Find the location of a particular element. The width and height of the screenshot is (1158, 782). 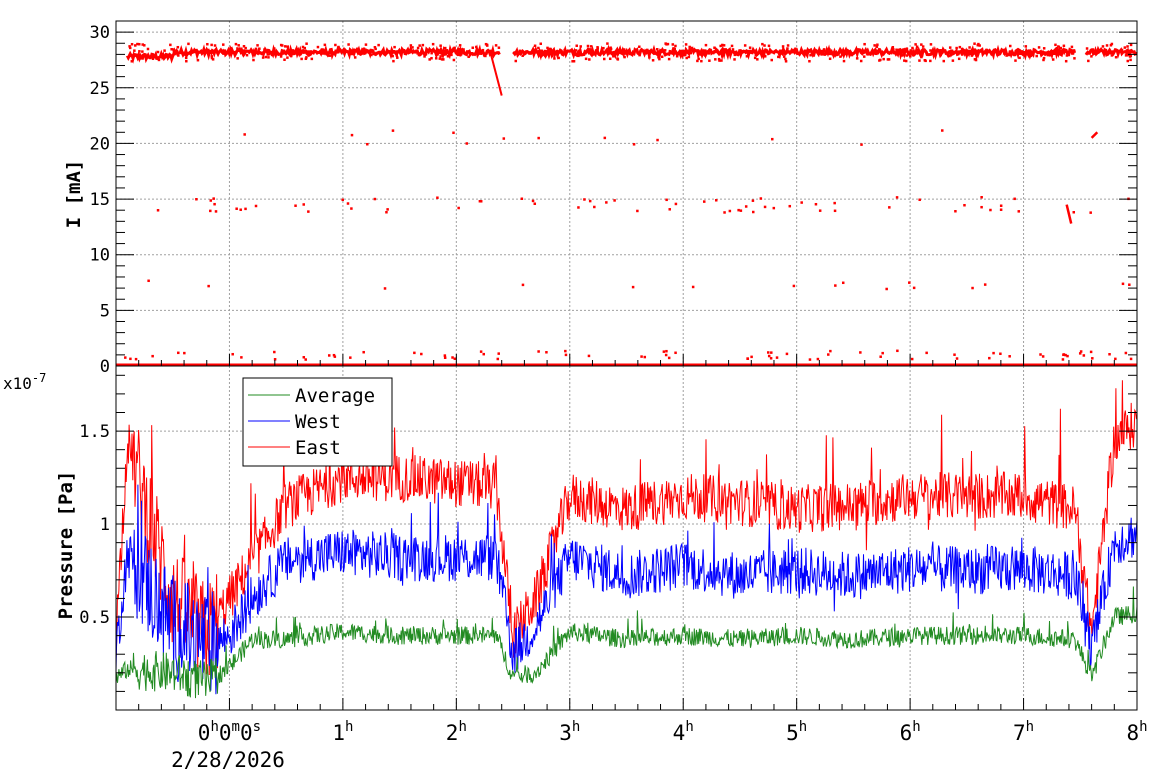

time-axis-date-label: 2/28/2026 is located at coordinates (228, 760).